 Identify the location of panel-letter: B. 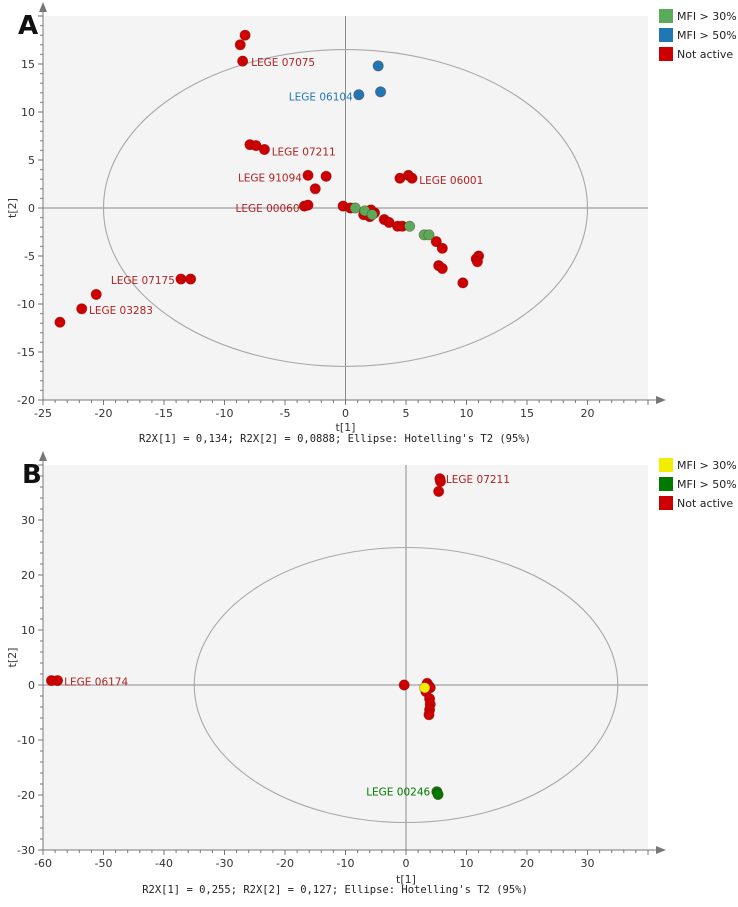
(32, 475).